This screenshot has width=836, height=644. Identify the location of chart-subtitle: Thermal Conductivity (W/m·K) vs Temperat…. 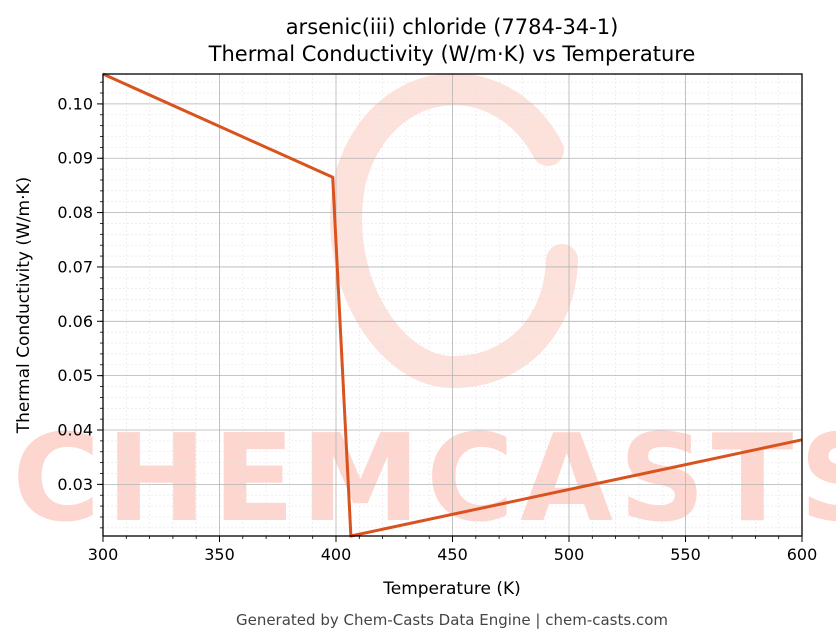
(452, 54).